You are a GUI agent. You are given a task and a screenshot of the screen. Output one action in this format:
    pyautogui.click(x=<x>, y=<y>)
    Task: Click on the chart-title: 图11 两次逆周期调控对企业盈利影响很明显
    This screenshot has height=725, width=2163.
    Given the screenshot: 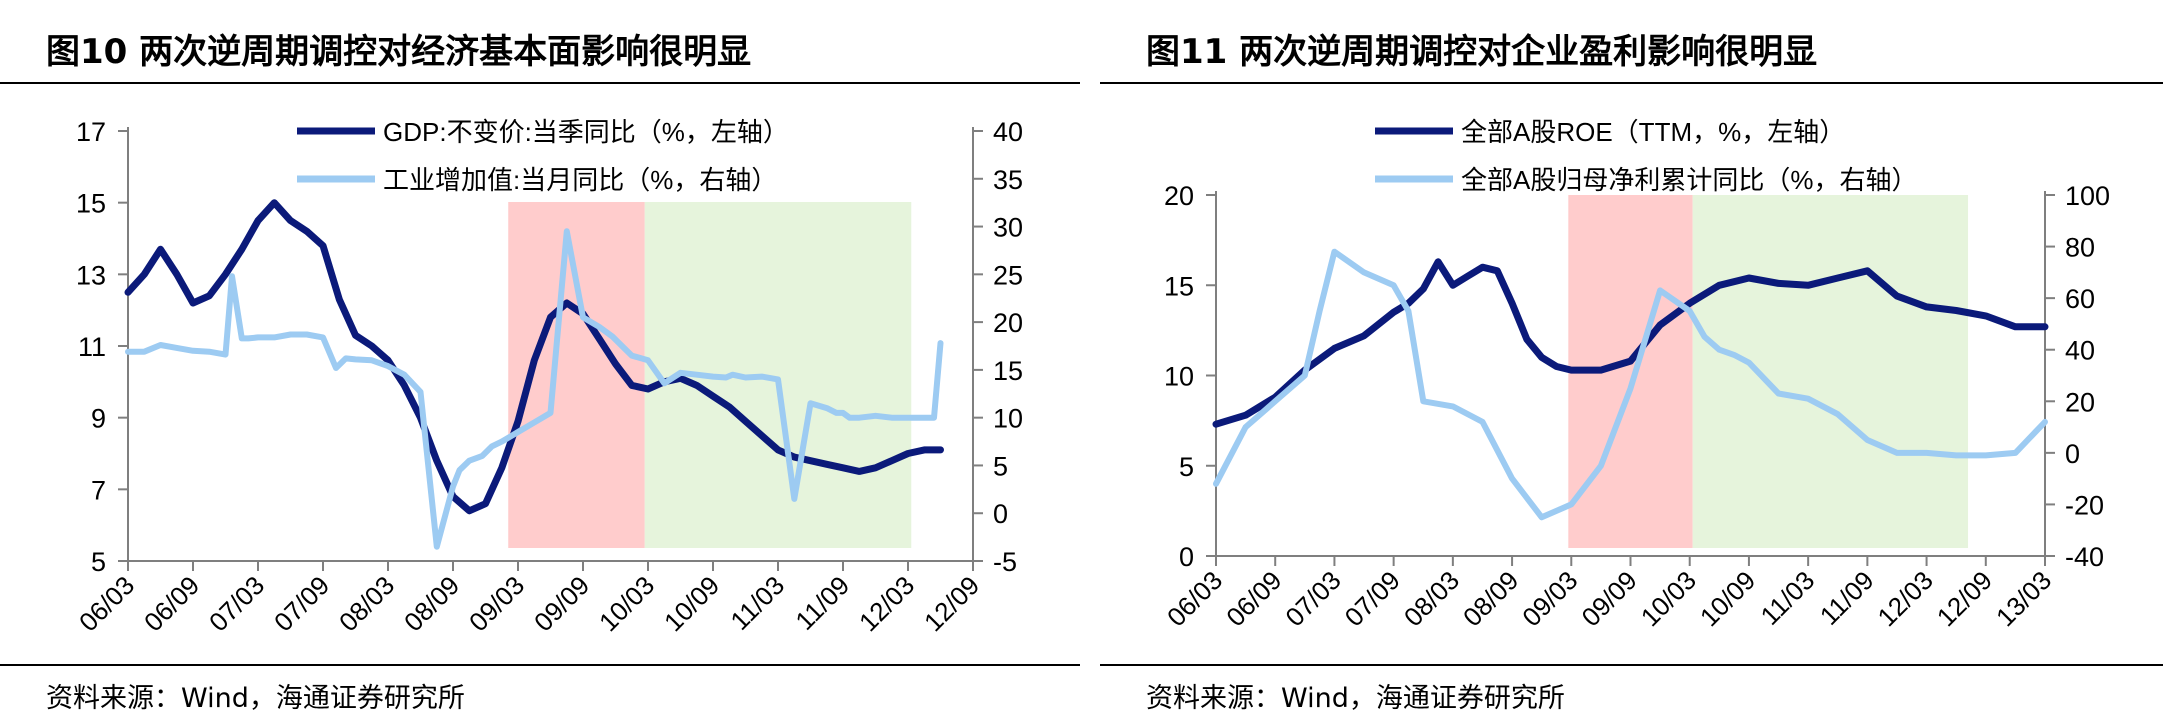 What is the action you would take?
    pyautogui.click(x=1482, y=52)
    